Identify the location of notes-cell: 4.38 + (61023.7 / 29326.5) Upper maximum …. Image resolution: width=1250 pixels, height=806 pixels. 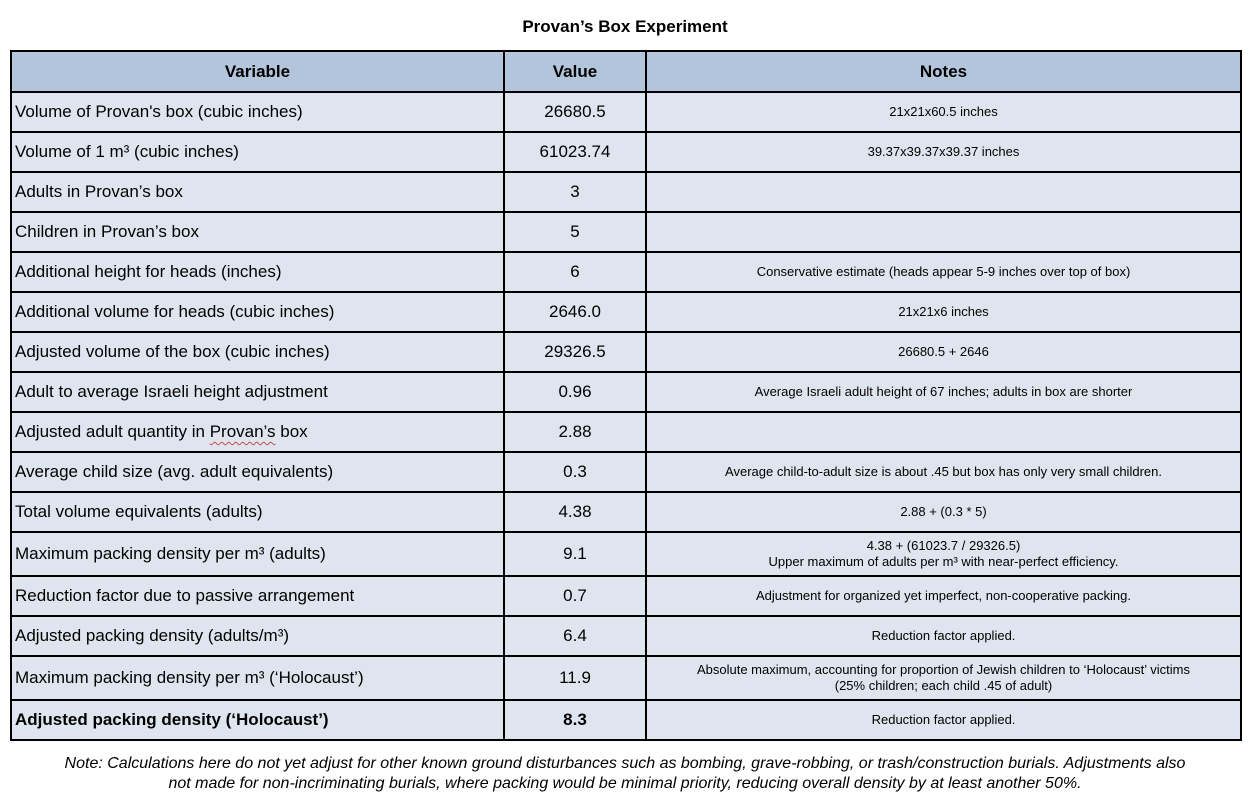
(943, 554).